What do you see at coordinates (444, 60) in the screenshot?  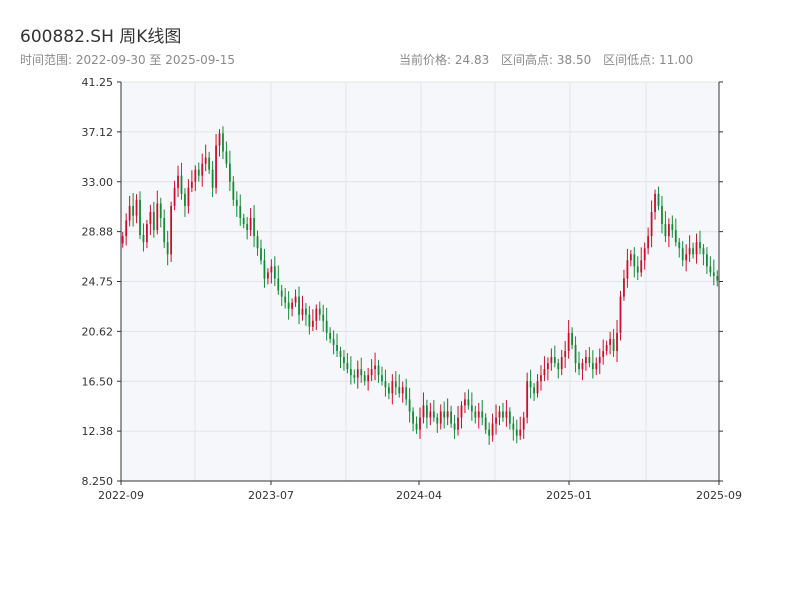 I see `current-price-label: 当前价格: 24.83` at bounding box center [444, 60].